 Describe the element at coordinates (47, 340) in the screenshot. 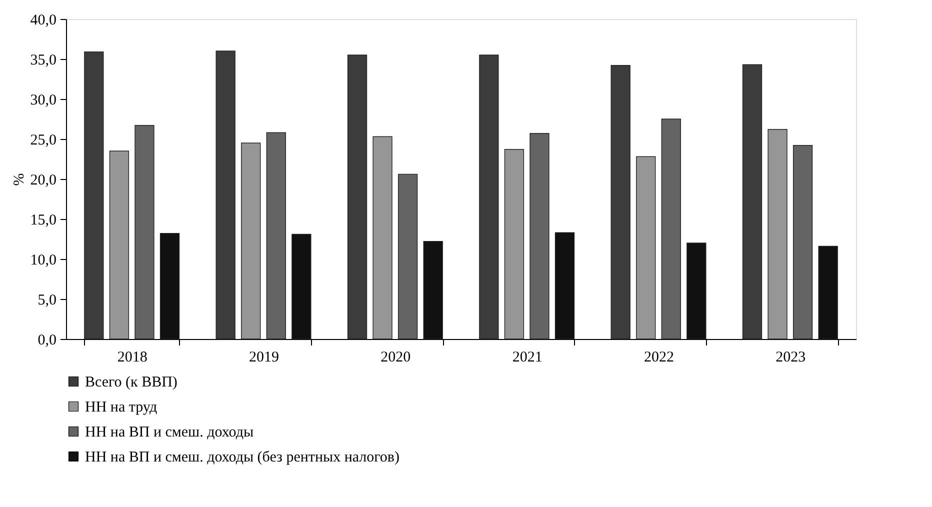

I see `y-tick-label: 0,0` at that location.